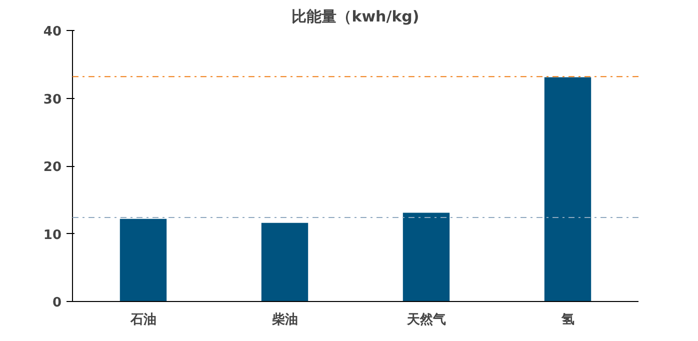  Describe the element at coordinates (284, 320) in the screenshot. I see `x-tick-label: 柴油` at that location.